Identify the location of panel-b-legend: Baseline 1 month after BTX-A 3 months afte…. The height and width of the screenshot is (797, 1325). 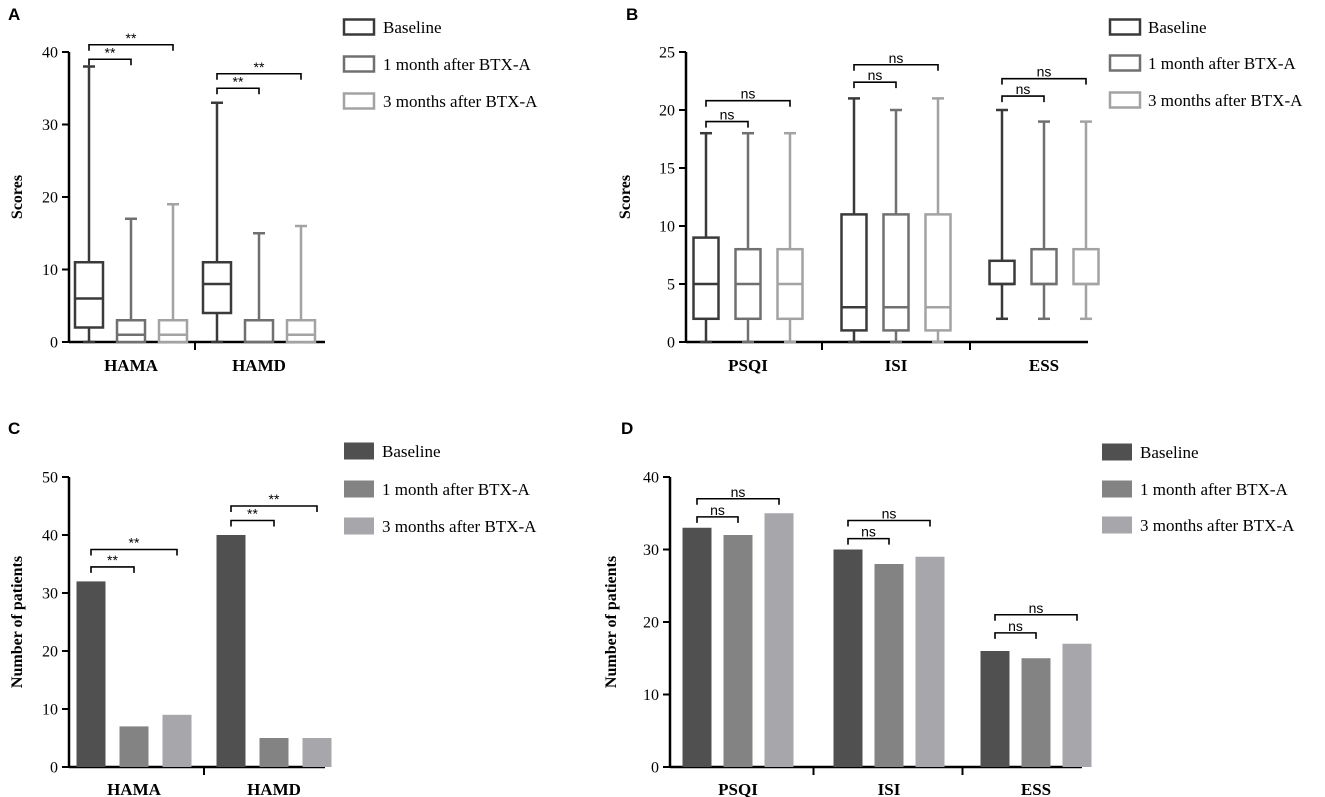
(1205, 64).